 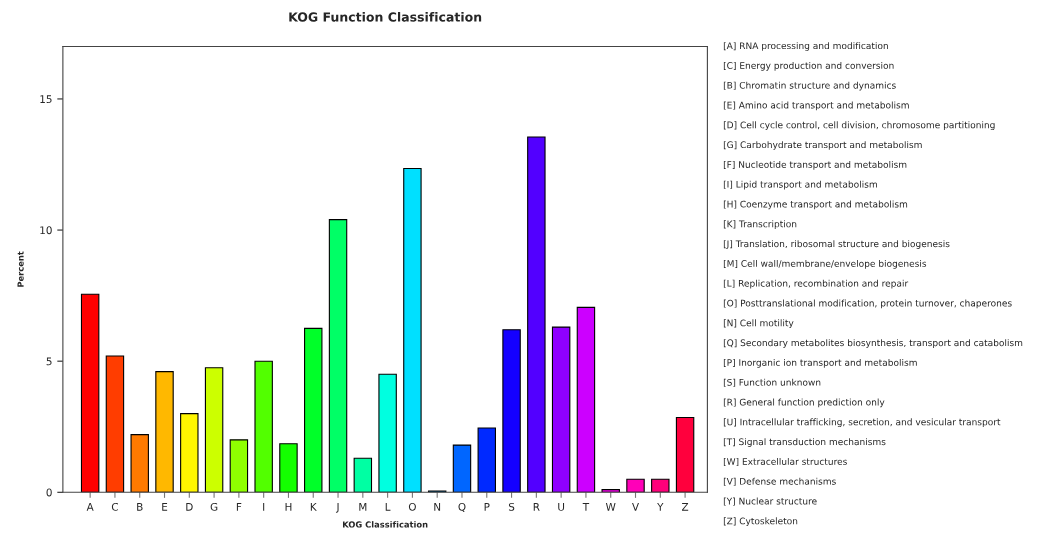 What do you see at coordinates (49, 361) in the screenshot?
I see `y-tick-label: 5` at bounding box center [49, 361].